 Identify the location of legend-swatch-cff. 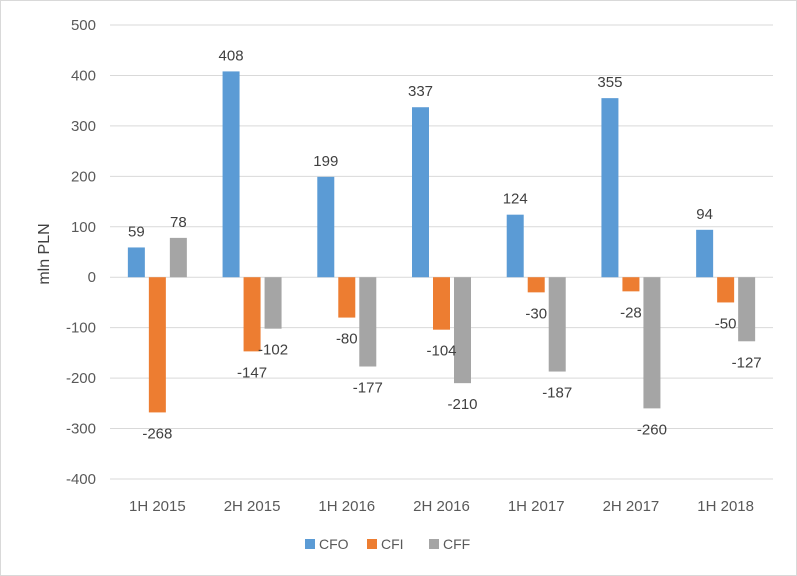
(434, 544).